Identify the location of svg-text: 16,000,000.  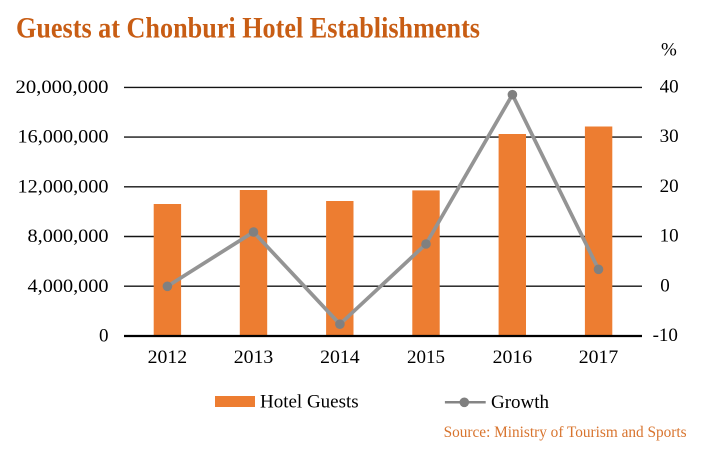
(63, 137).